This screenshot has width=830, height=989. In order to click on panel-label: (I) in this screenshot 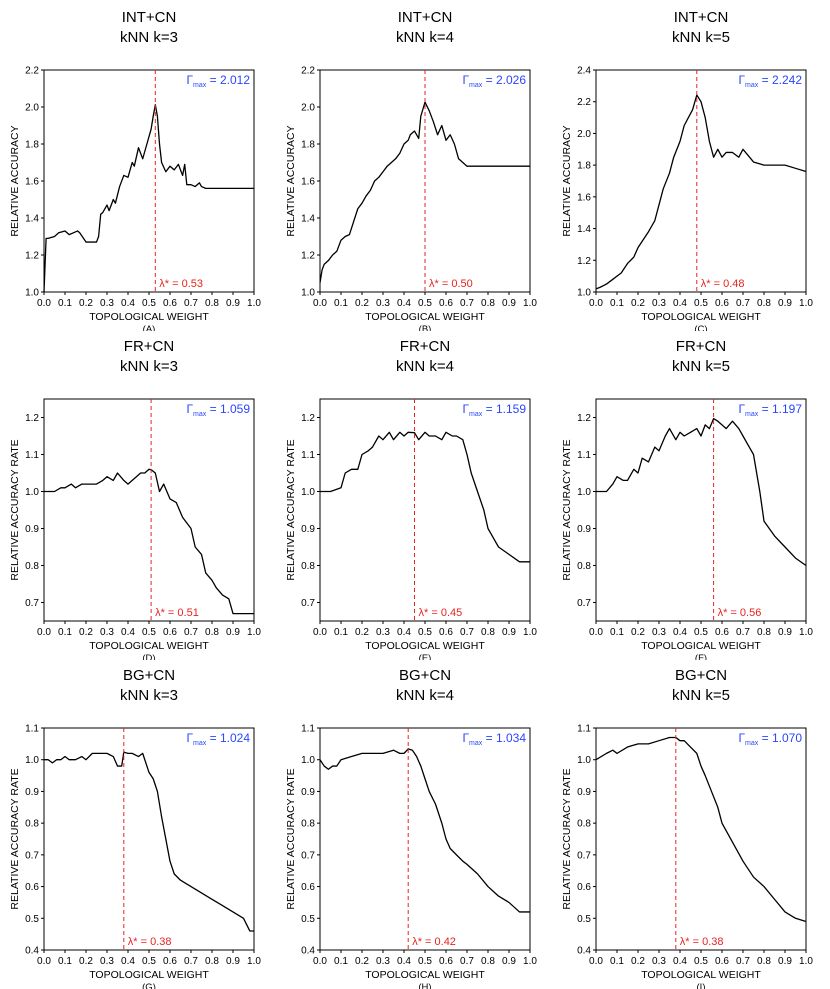, I will do `click(701, 985)`.